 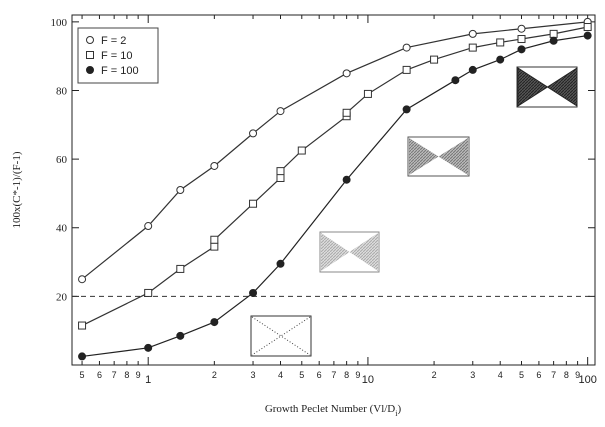 What do you see at coordinates (330, 409) in the screenshot?
I see `x-axis-label-part: Growth Peclet Number (Vl/D` at bounding box center [330, 409].